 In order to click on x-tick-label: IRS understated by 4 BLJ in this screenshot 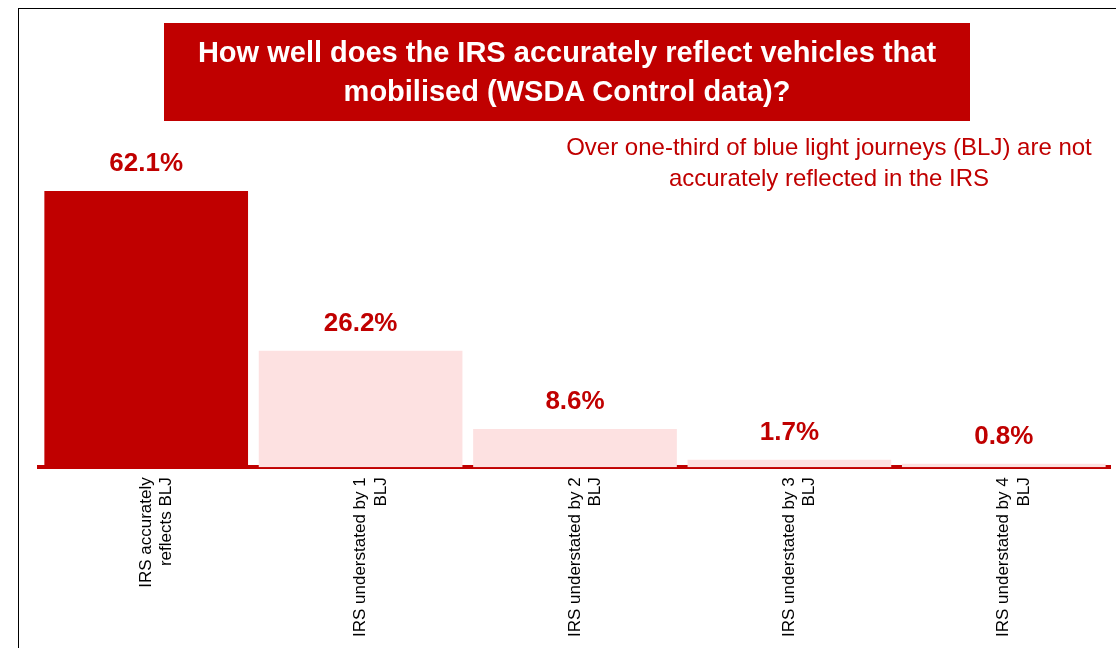, I will do `click(1013, 557)`.